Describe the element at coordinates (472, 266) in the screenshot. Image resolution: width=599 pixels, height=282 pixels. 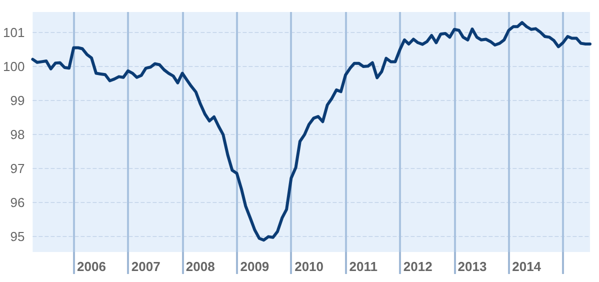
I see `x-tick-label: 2013` at that location.